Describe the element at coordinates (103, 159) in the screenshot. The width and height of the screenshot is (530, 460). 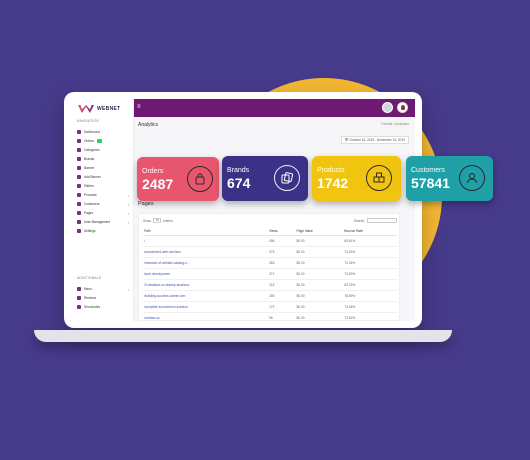
I see `sidebar-item: Brands` at that location.